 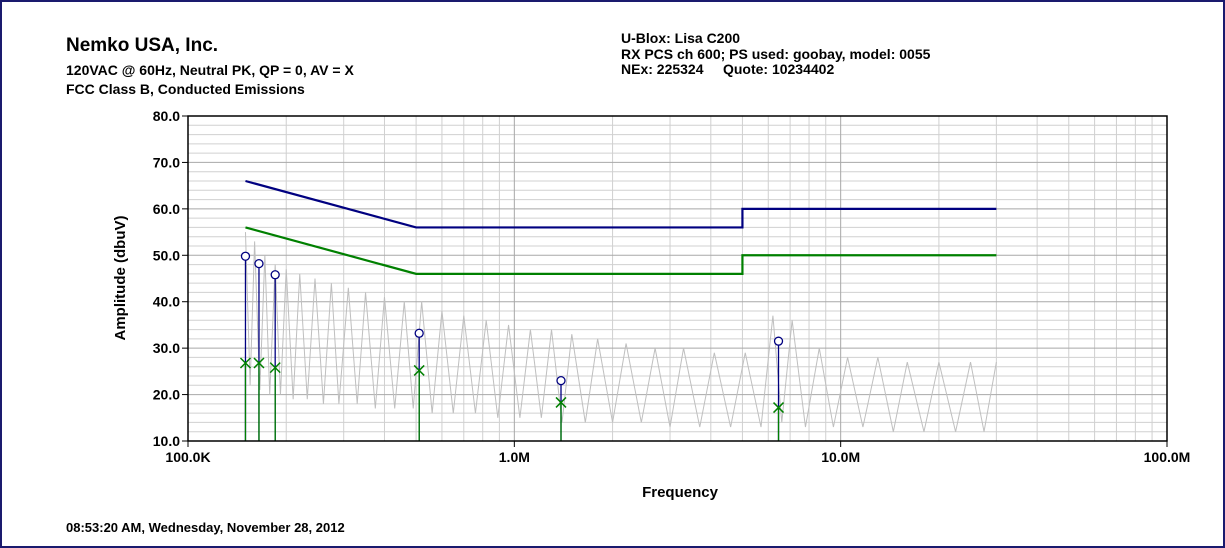 I want to click on x-tick-label: 10.0M, so click(x=840, y=457).